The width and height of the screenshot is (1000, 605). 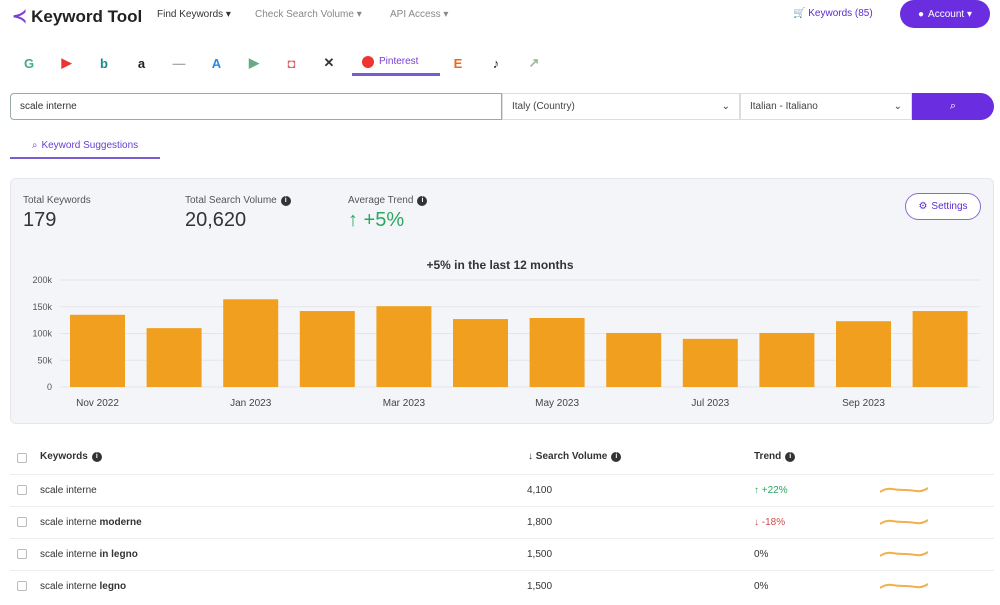 I want to click on y-tick-label: 0, so click(x=49, y=387).